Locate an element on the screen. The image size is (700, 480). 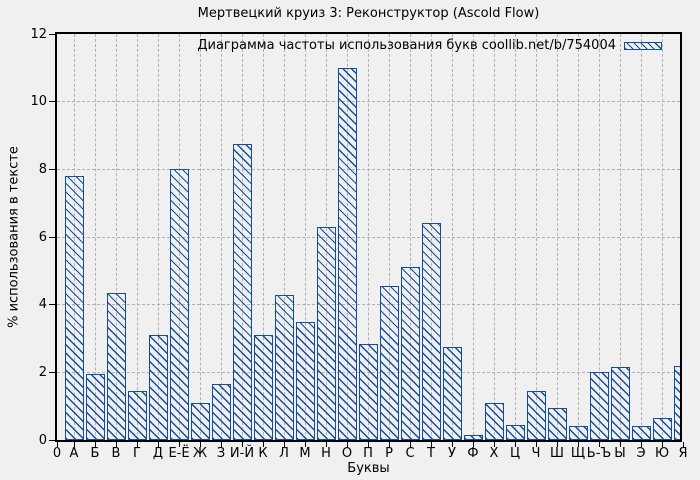
bar-Т is located at coordinates (431, 331).